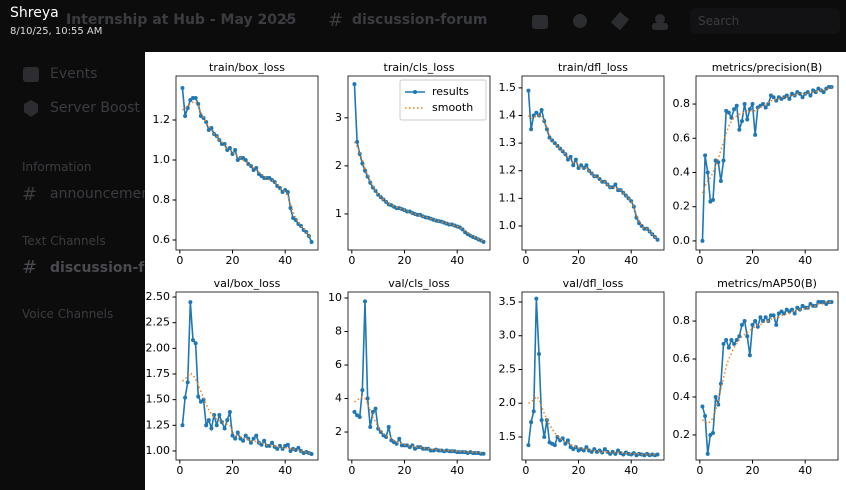 This screenshot has height=490, width=846. What do you see at coordinates (233, 260) in the screenshot?
I see `x-tick-label: 20` at bounding box center [233, 260].